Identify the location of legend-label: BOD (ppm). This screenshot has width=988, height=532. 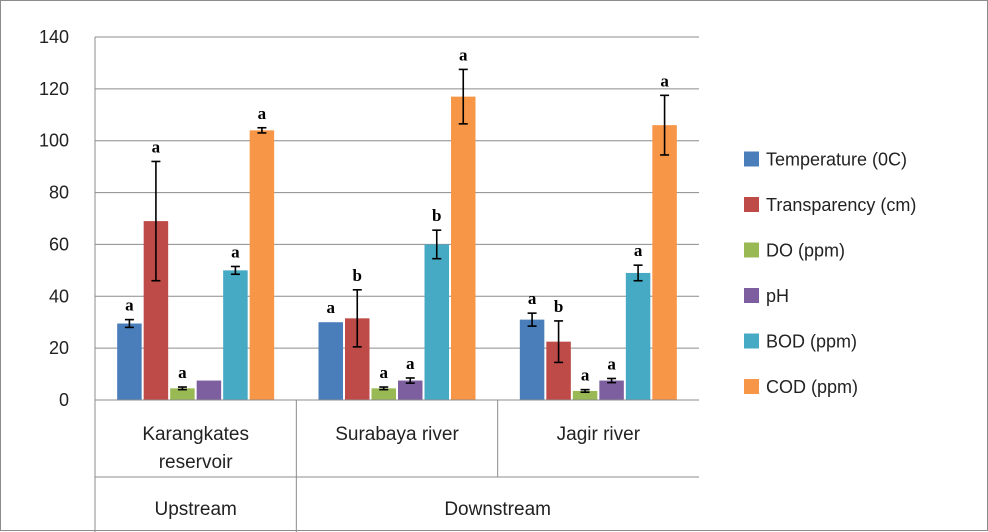
(811, 342).